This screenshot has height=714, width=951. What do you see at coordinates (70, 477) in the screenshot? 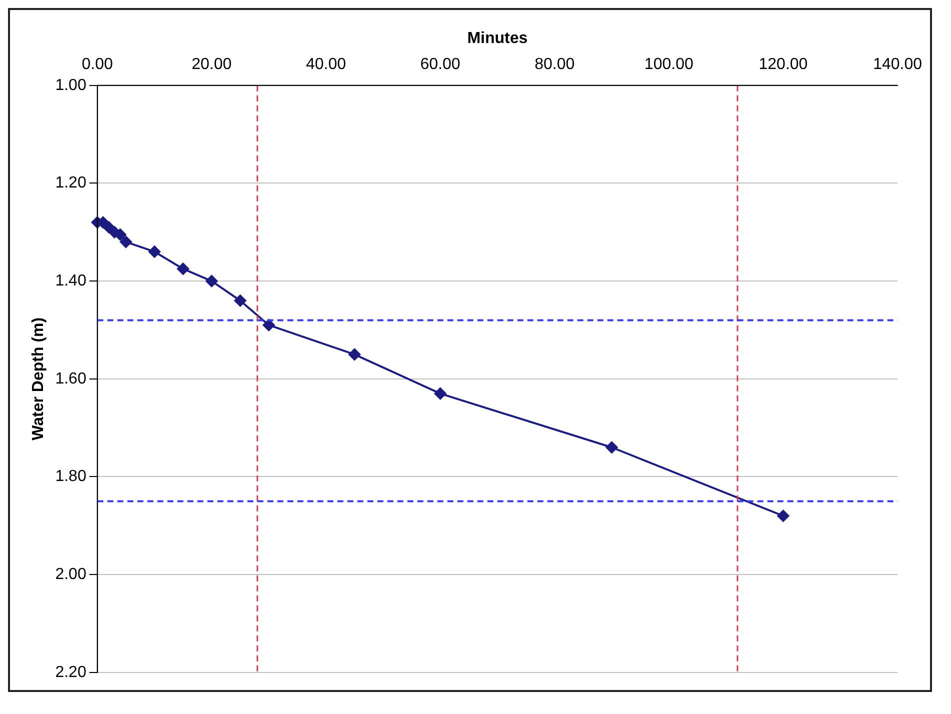
I see `y-tick-label: 1.80` at bounding box center [70, 477].